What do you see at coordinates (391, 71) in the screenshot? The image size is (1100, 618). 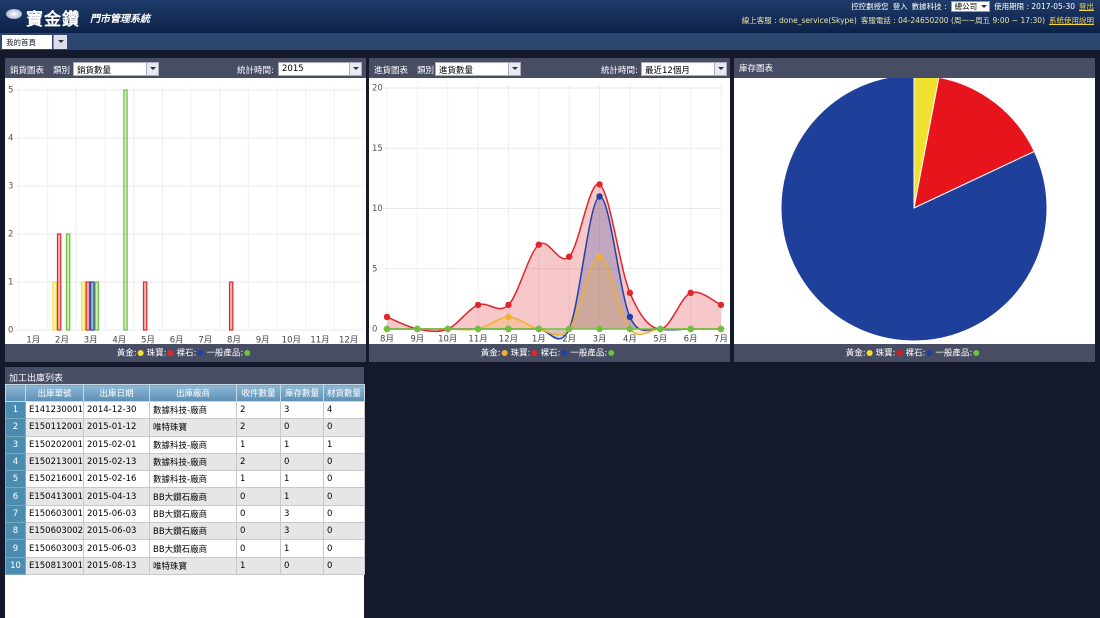 I see `panel-title: 進貨圖表` at bounding box center [391, 71].